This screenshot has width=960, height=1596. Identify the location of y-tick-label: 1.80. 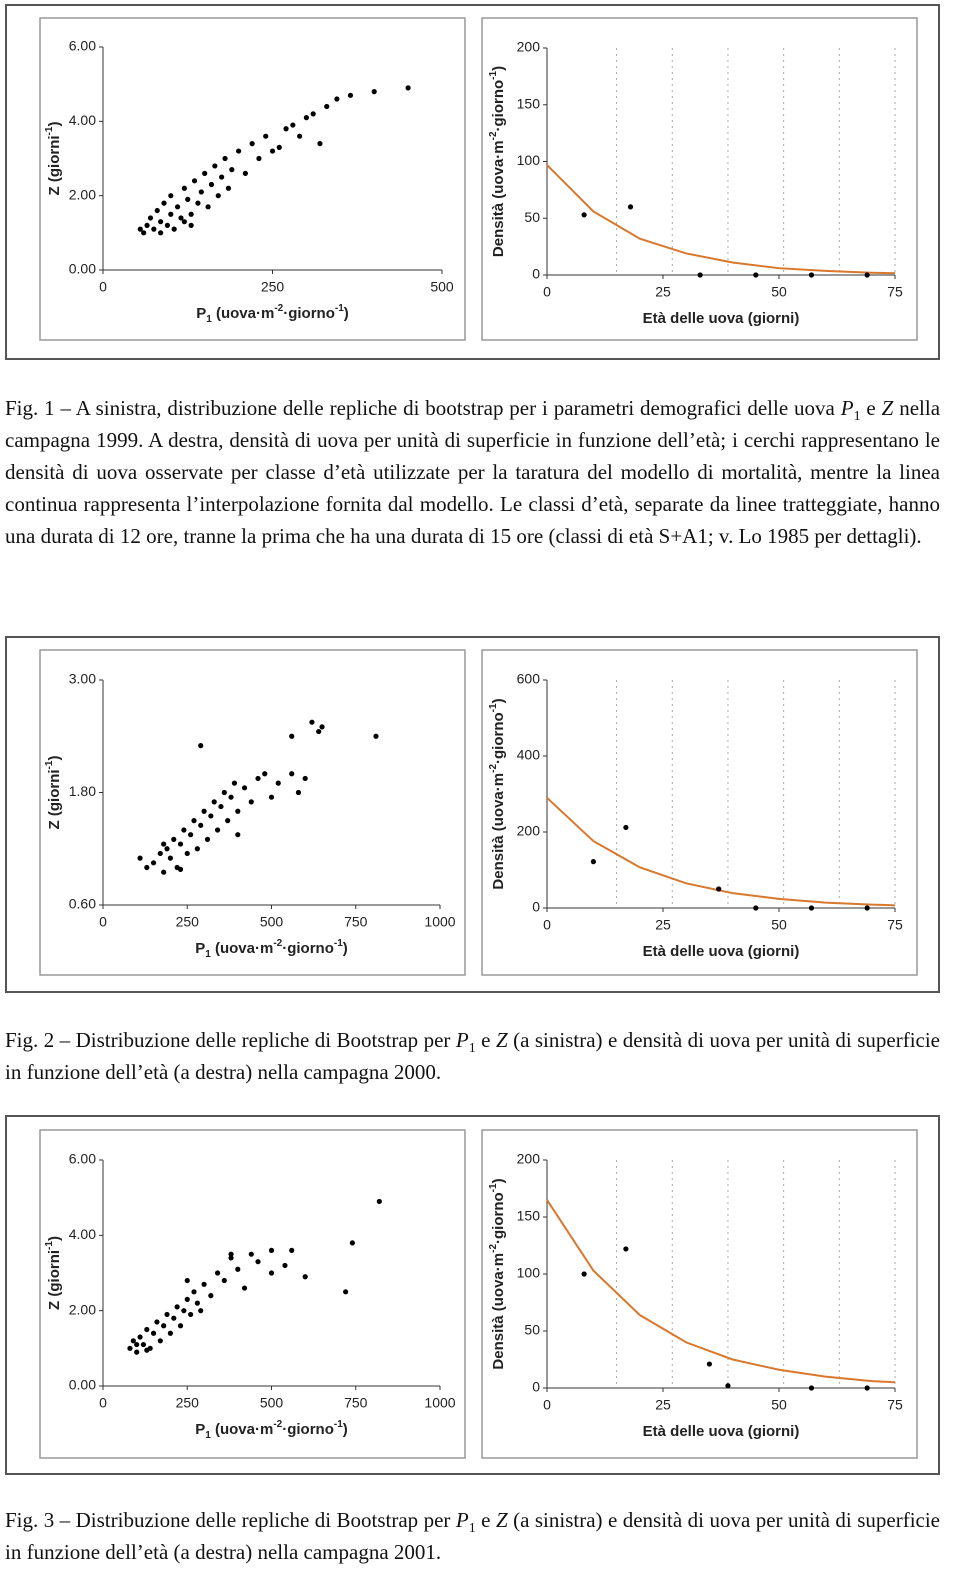
(82, 791).